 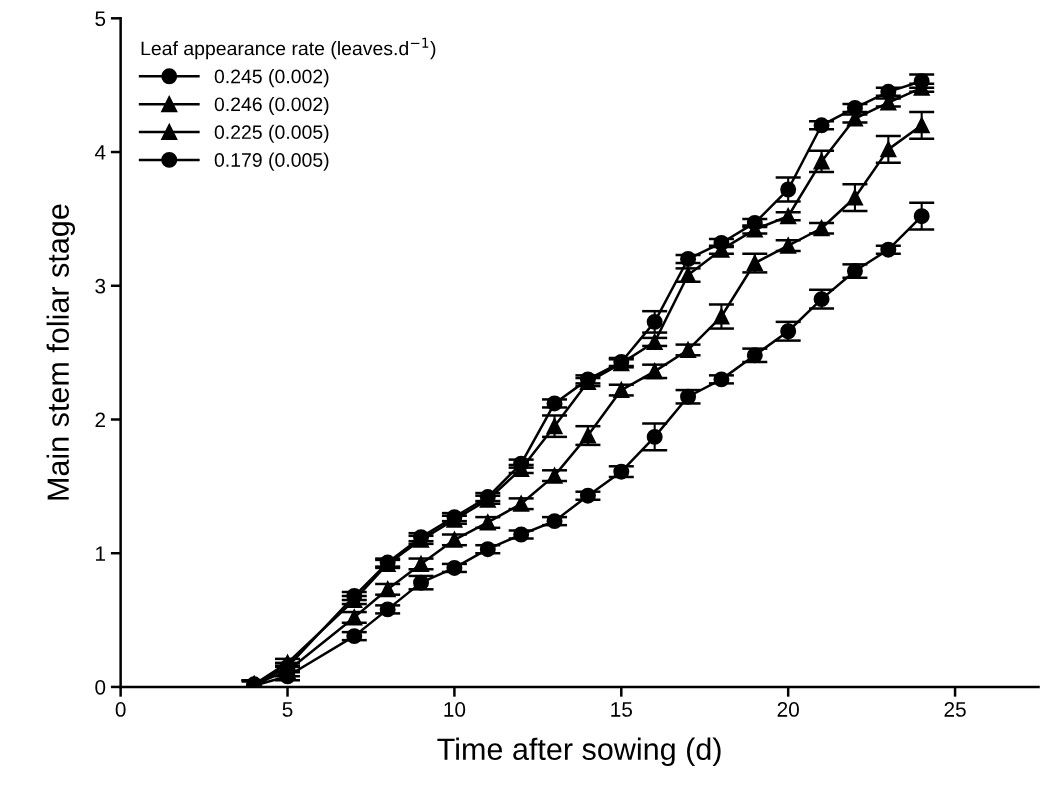 I want to click on legend-label: 0.246 (0.002), so click(x=271, y=106).